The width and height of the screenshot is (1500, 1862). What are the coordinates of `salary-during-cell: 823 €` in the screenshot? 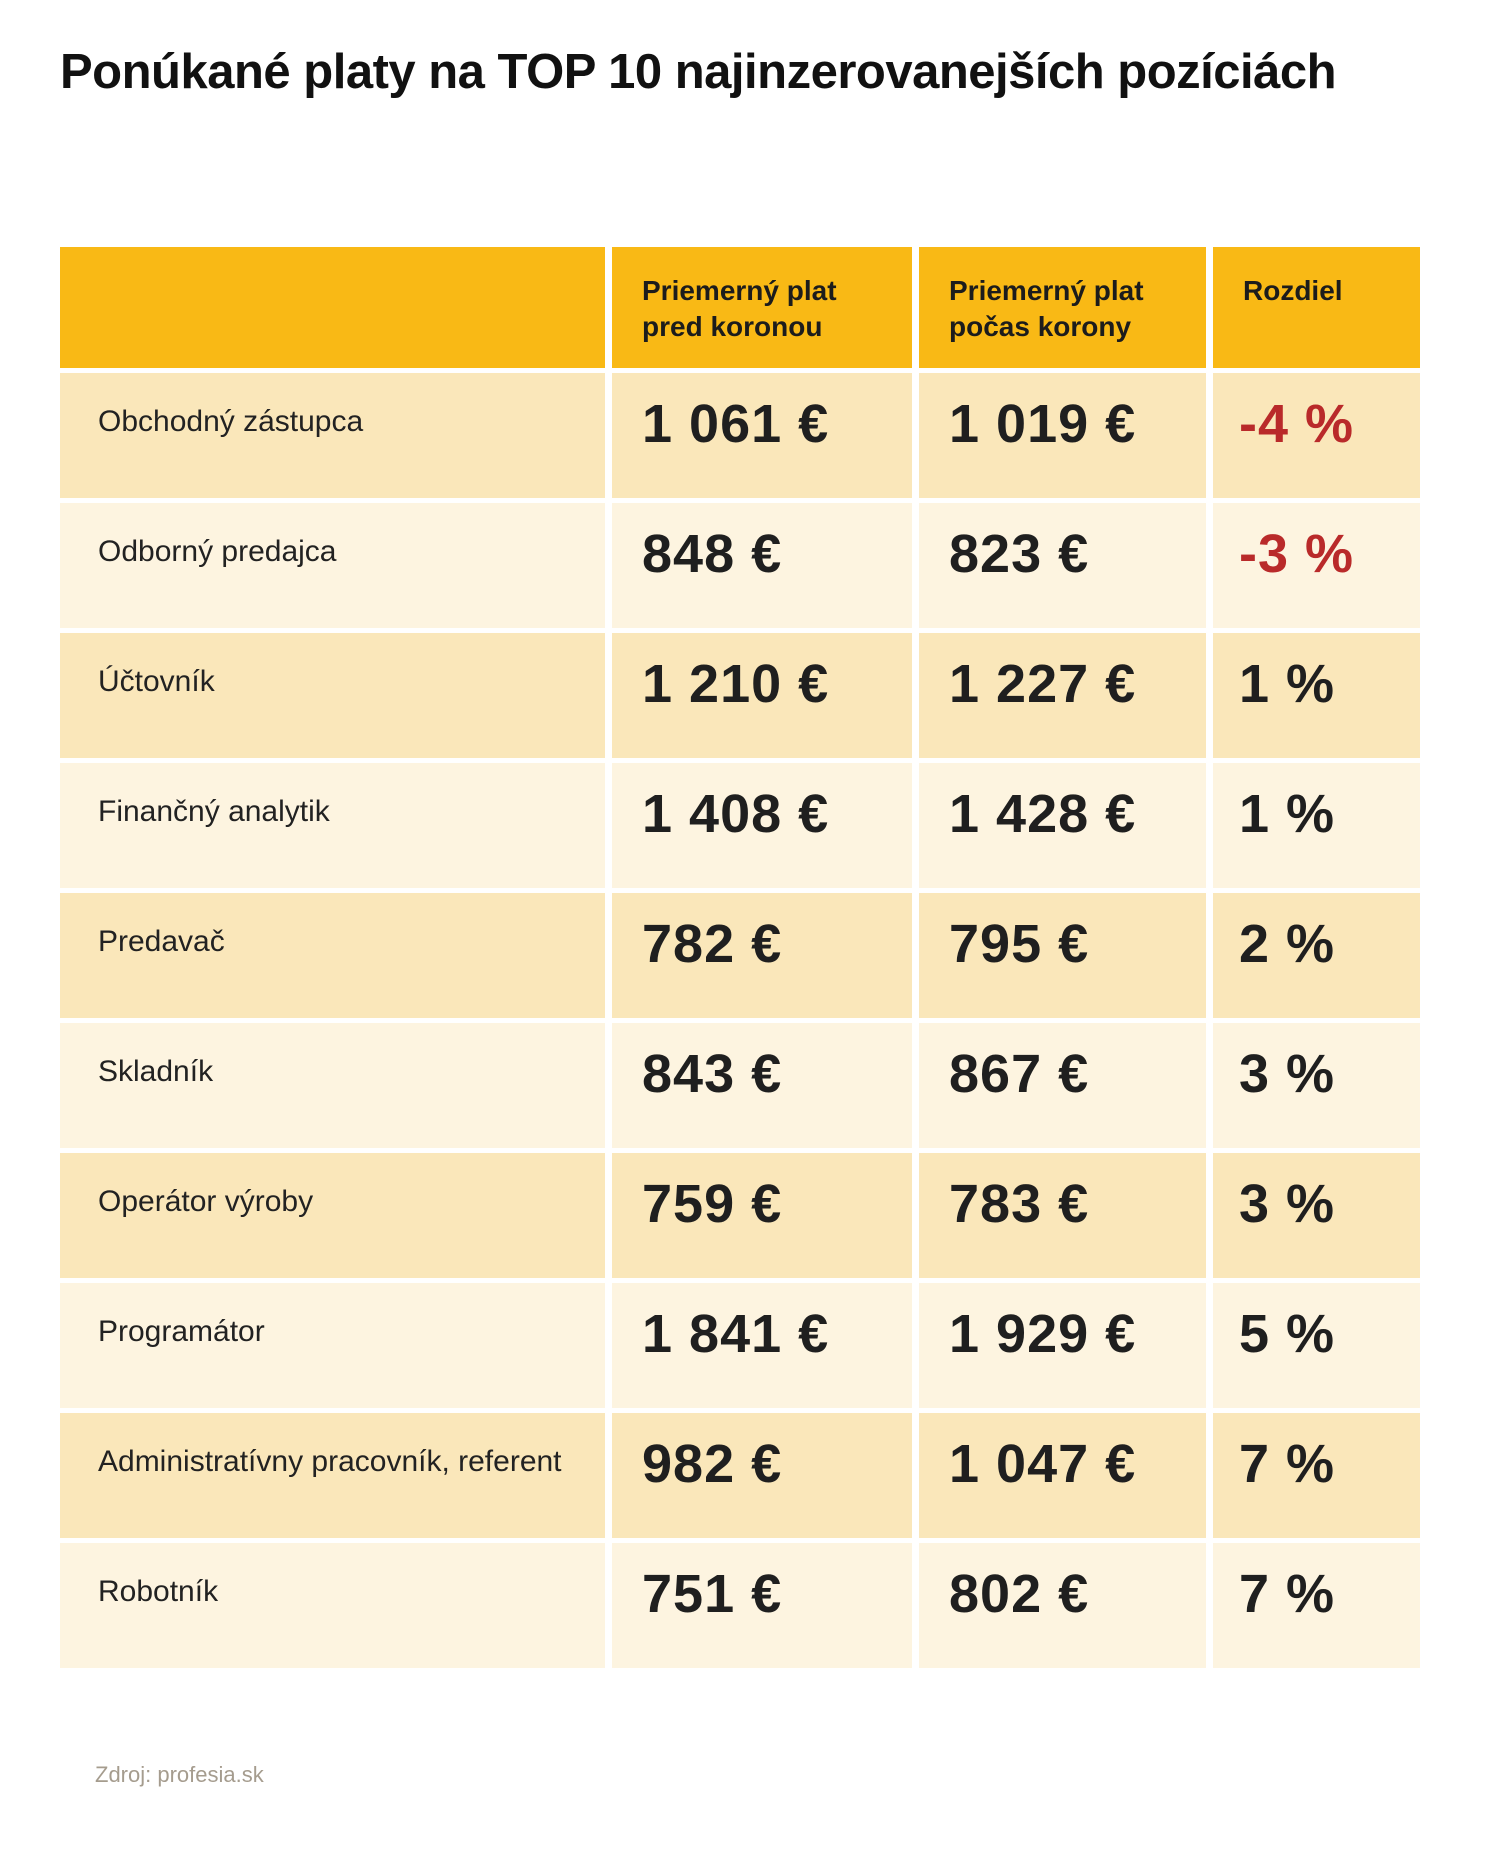 It's located at (1062, 565).